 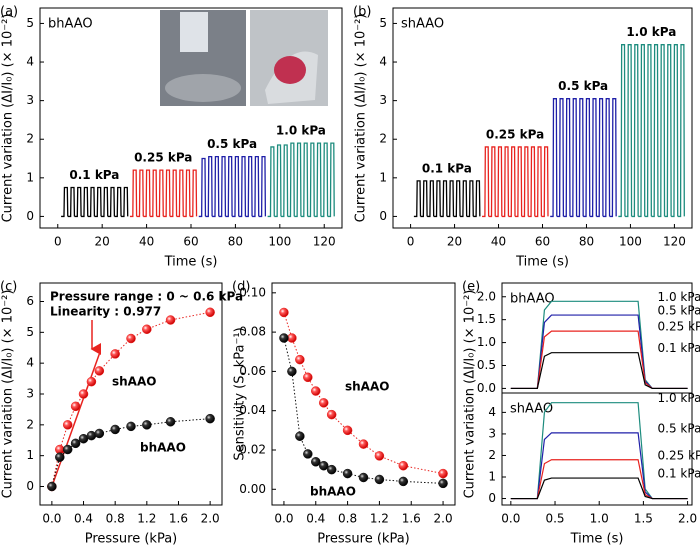 I want to click on y-tick-label: 0.5, so click(x=486, y=365).